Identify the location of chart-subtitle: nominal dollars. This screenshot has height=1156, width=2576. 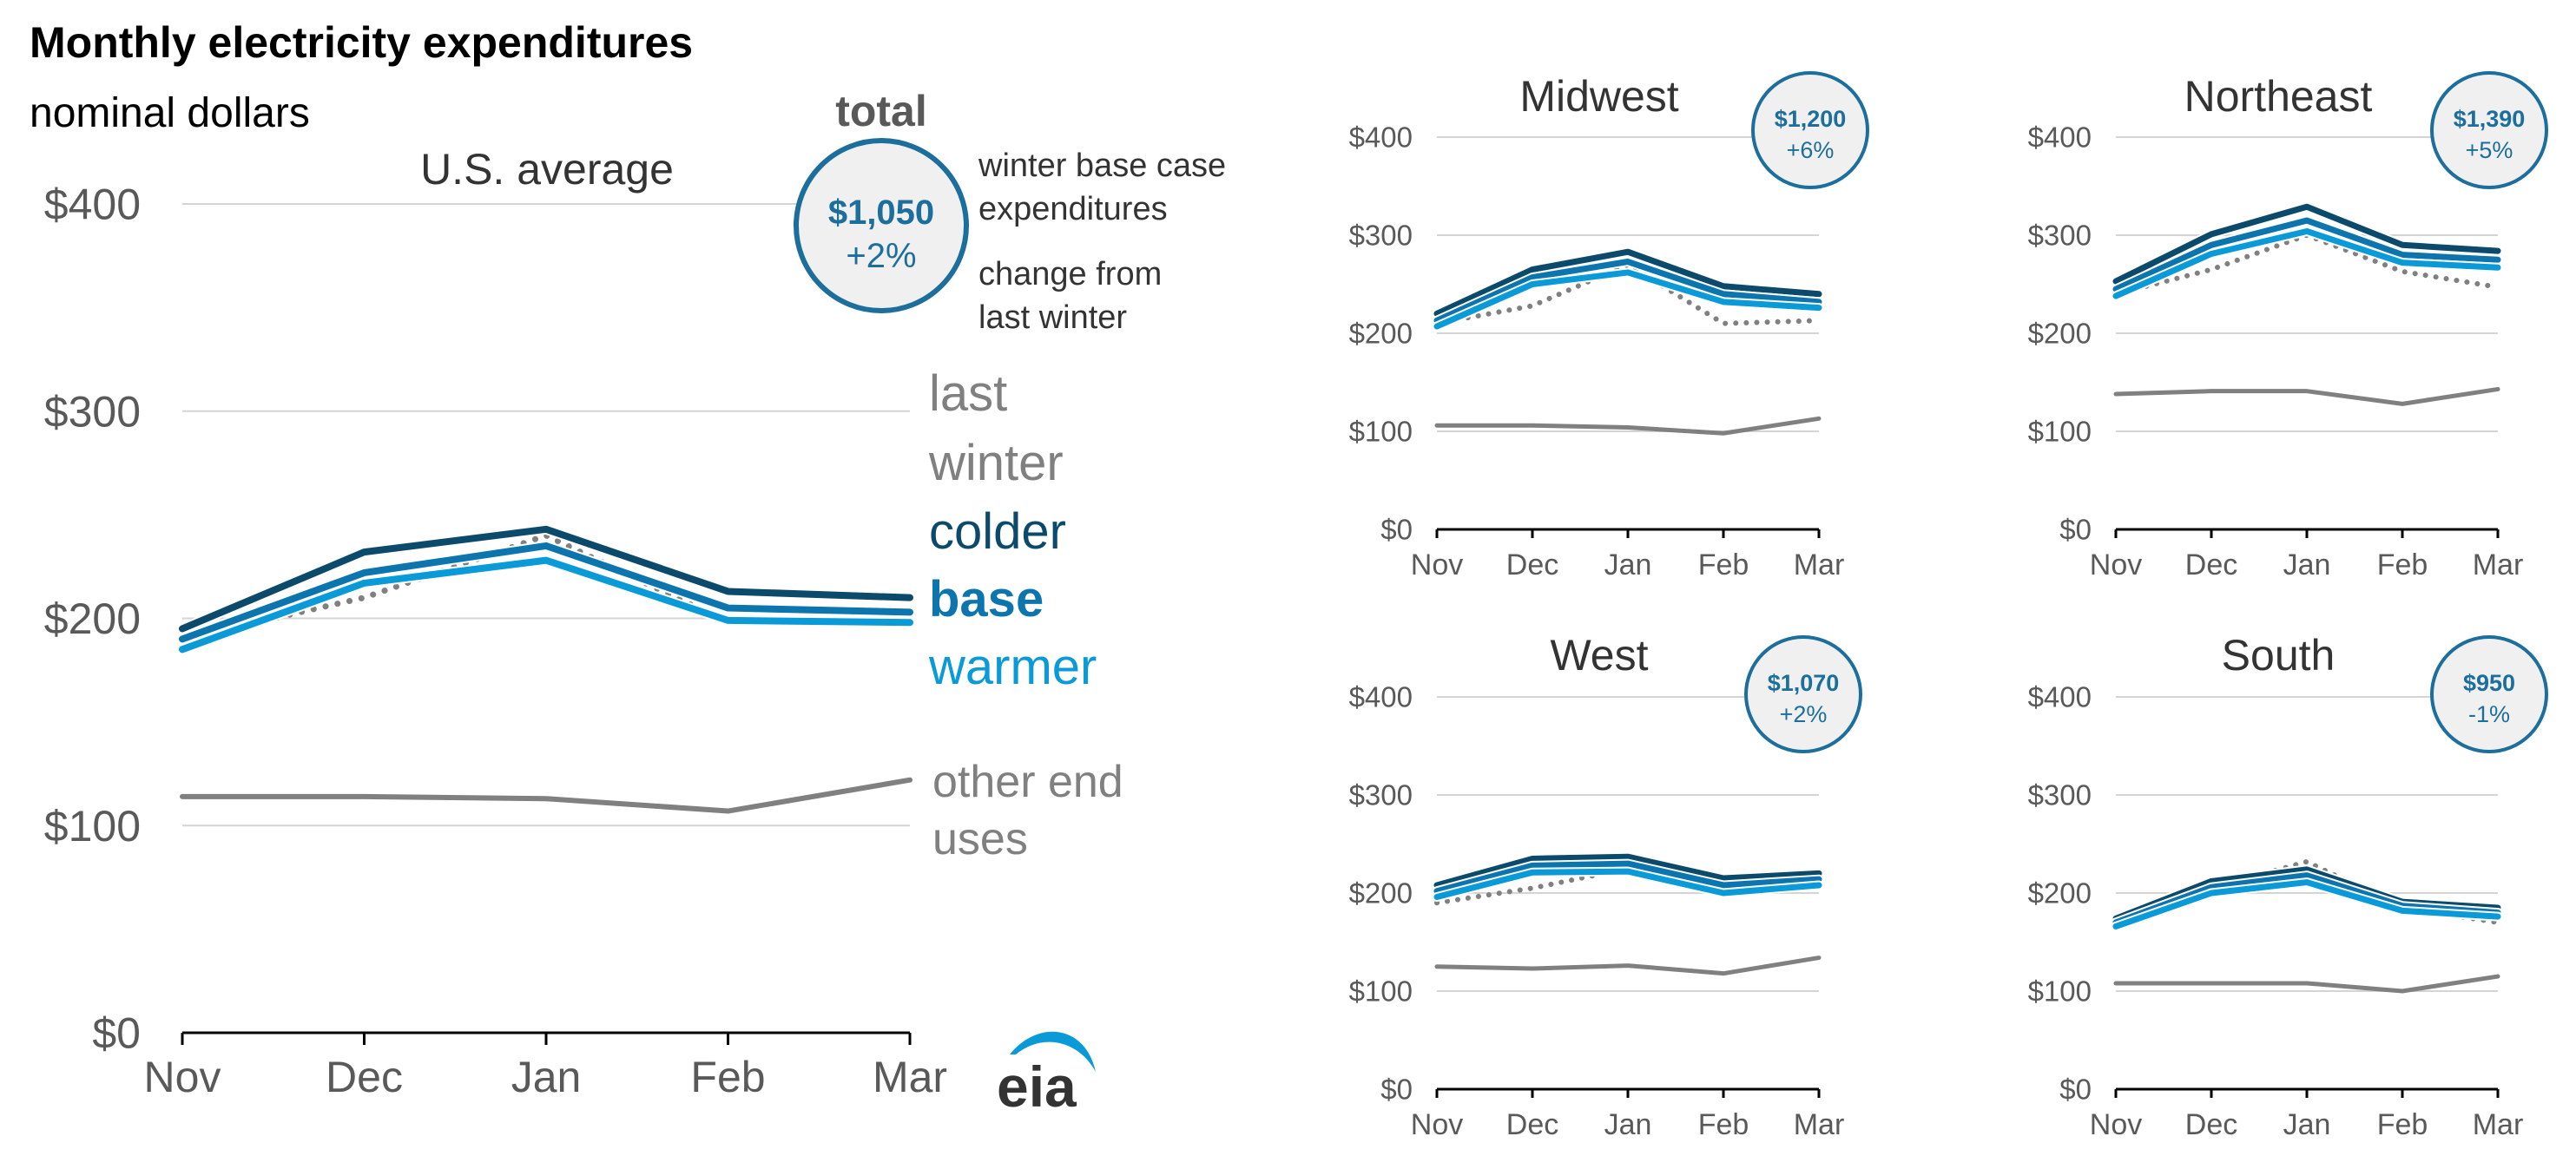
(170, 113).